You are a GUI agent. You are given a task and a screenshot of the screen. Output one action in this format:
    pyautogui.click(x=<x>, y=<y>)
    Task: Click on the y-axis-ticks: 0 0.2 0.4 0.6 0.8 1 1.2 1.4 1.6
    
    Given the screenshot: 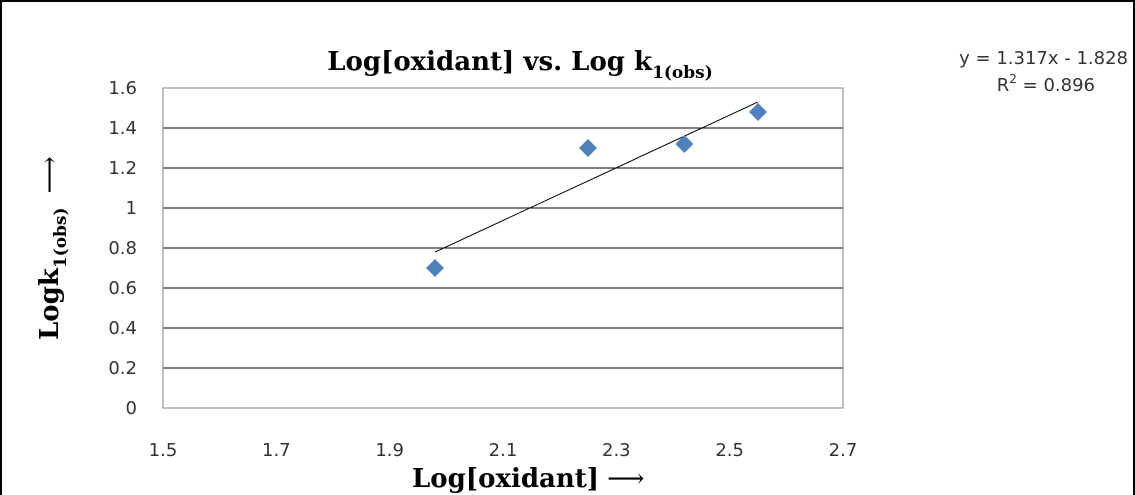 What is the action you would take?
    pyautogui.click(x=122, y=248)
    